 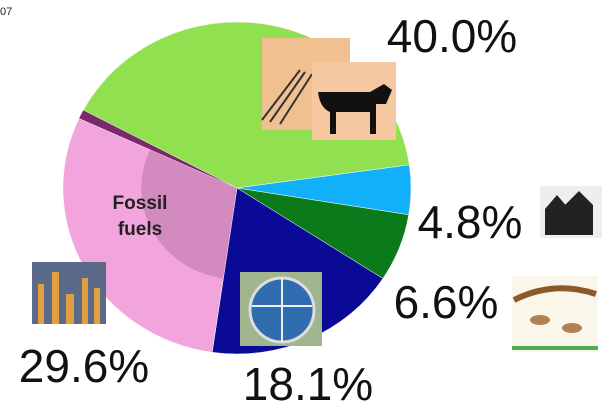 What do you see at coordinates (446, 302) in the screenshot?
I see `value-label: 6.6%` at bounding box center [446, 302].